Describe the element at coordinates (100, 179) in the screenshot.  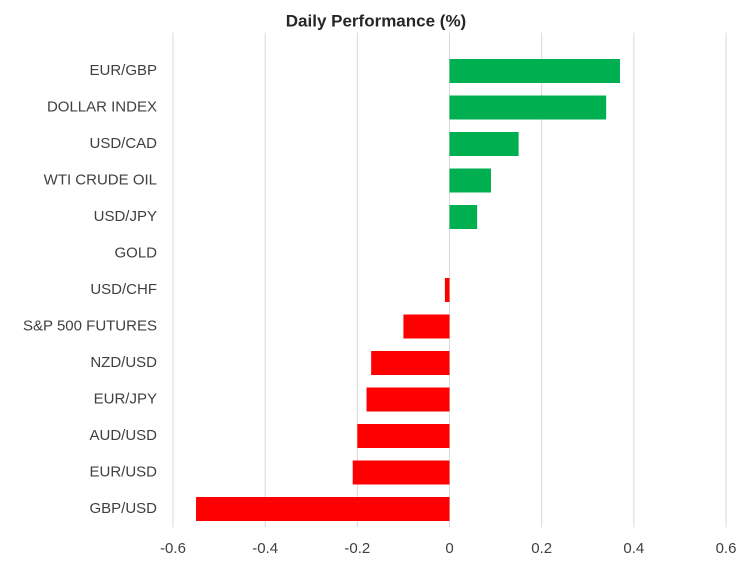
I see `y-tick-label: WTI CRUDE OIL` at that location.